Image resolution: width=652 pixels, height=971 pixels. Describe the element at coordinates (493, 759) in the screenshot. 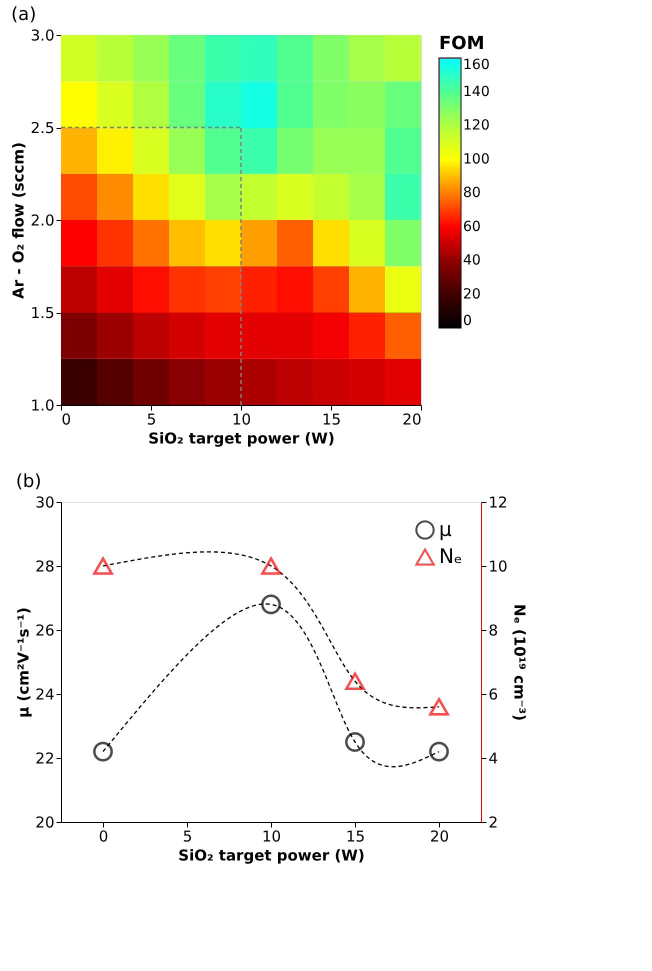

I see `y2-tick-label: 4` at that location.